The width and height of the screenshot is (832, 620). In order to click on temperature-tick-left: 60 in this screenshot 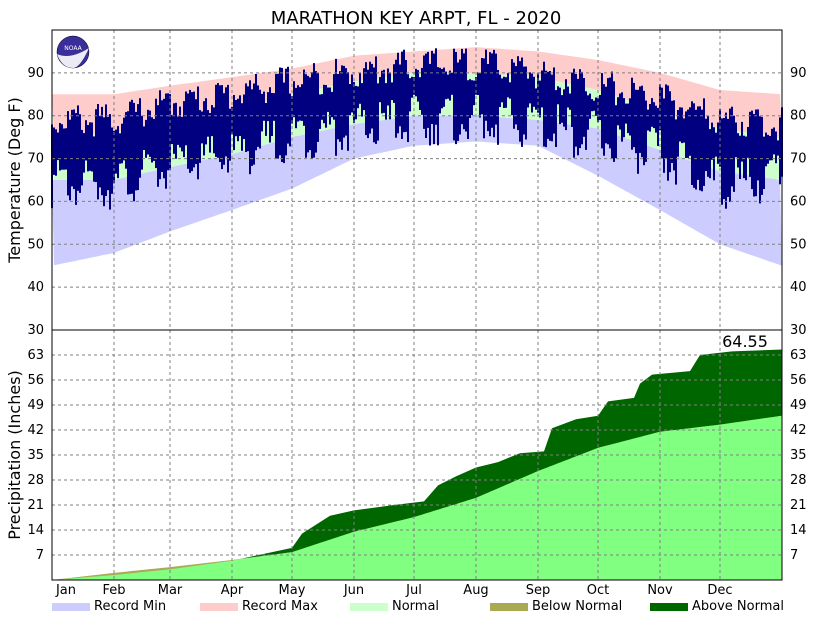, I will do `click(35, 201)`.